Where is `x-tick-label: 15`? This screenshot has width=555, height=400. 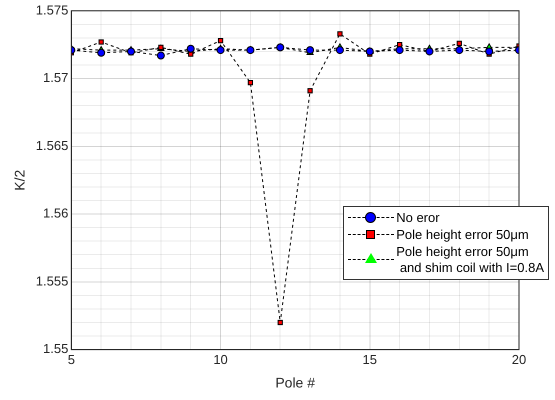 x-tick-label: 15 is located at coordinates (370, 359).